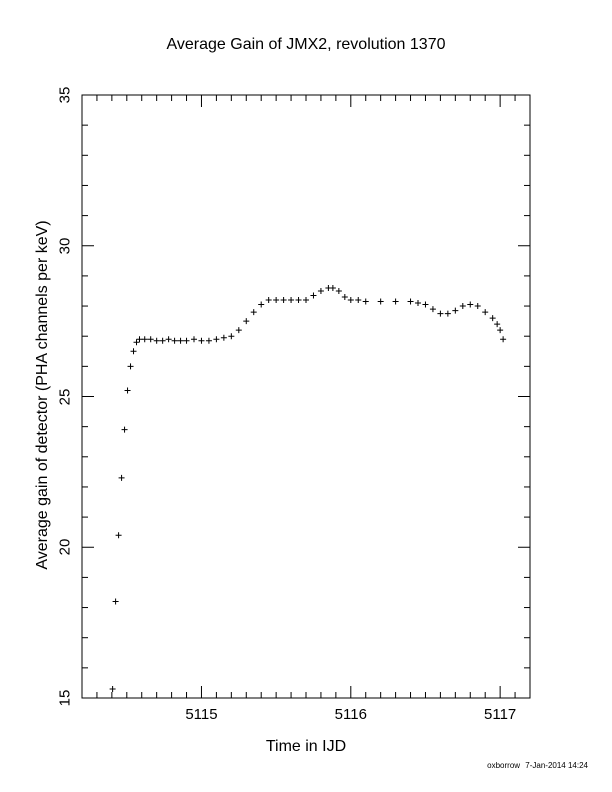 The height and width of the screenshot is (792, 612). Describe the element at coordinates (65, 698) in the screenshot. I see `y-tick-label: 15` at that location.